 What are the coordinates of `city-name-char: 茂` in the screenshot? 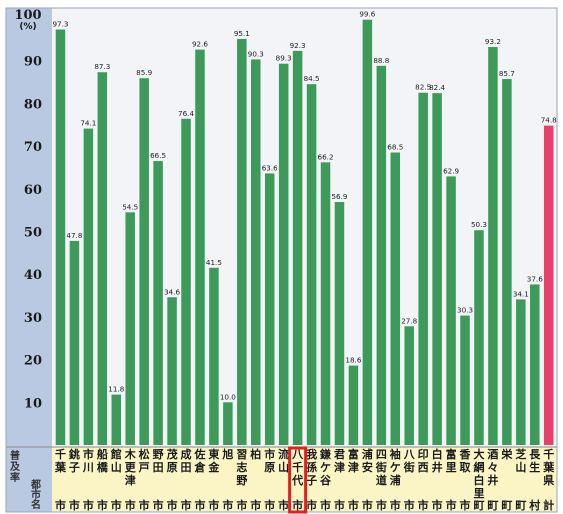 It's located at (172, 454).